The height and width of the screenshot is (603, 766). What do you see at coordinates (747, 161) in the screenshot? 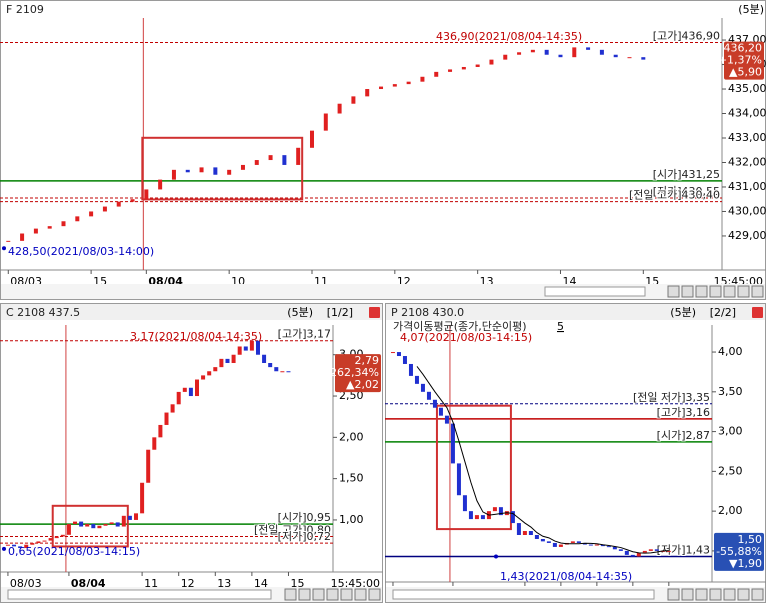
I see `y-tick-label: 432,00` at bounding box center [747, 161].